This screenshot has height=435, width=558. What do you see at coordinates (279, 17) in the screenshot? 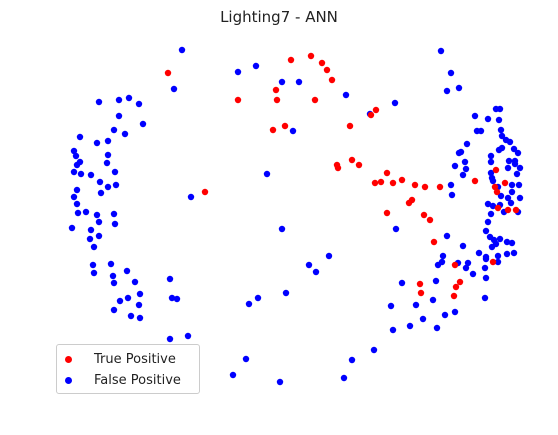
I see `chart-title: Lighting7 - ANN` at bounding box center [279, 17].